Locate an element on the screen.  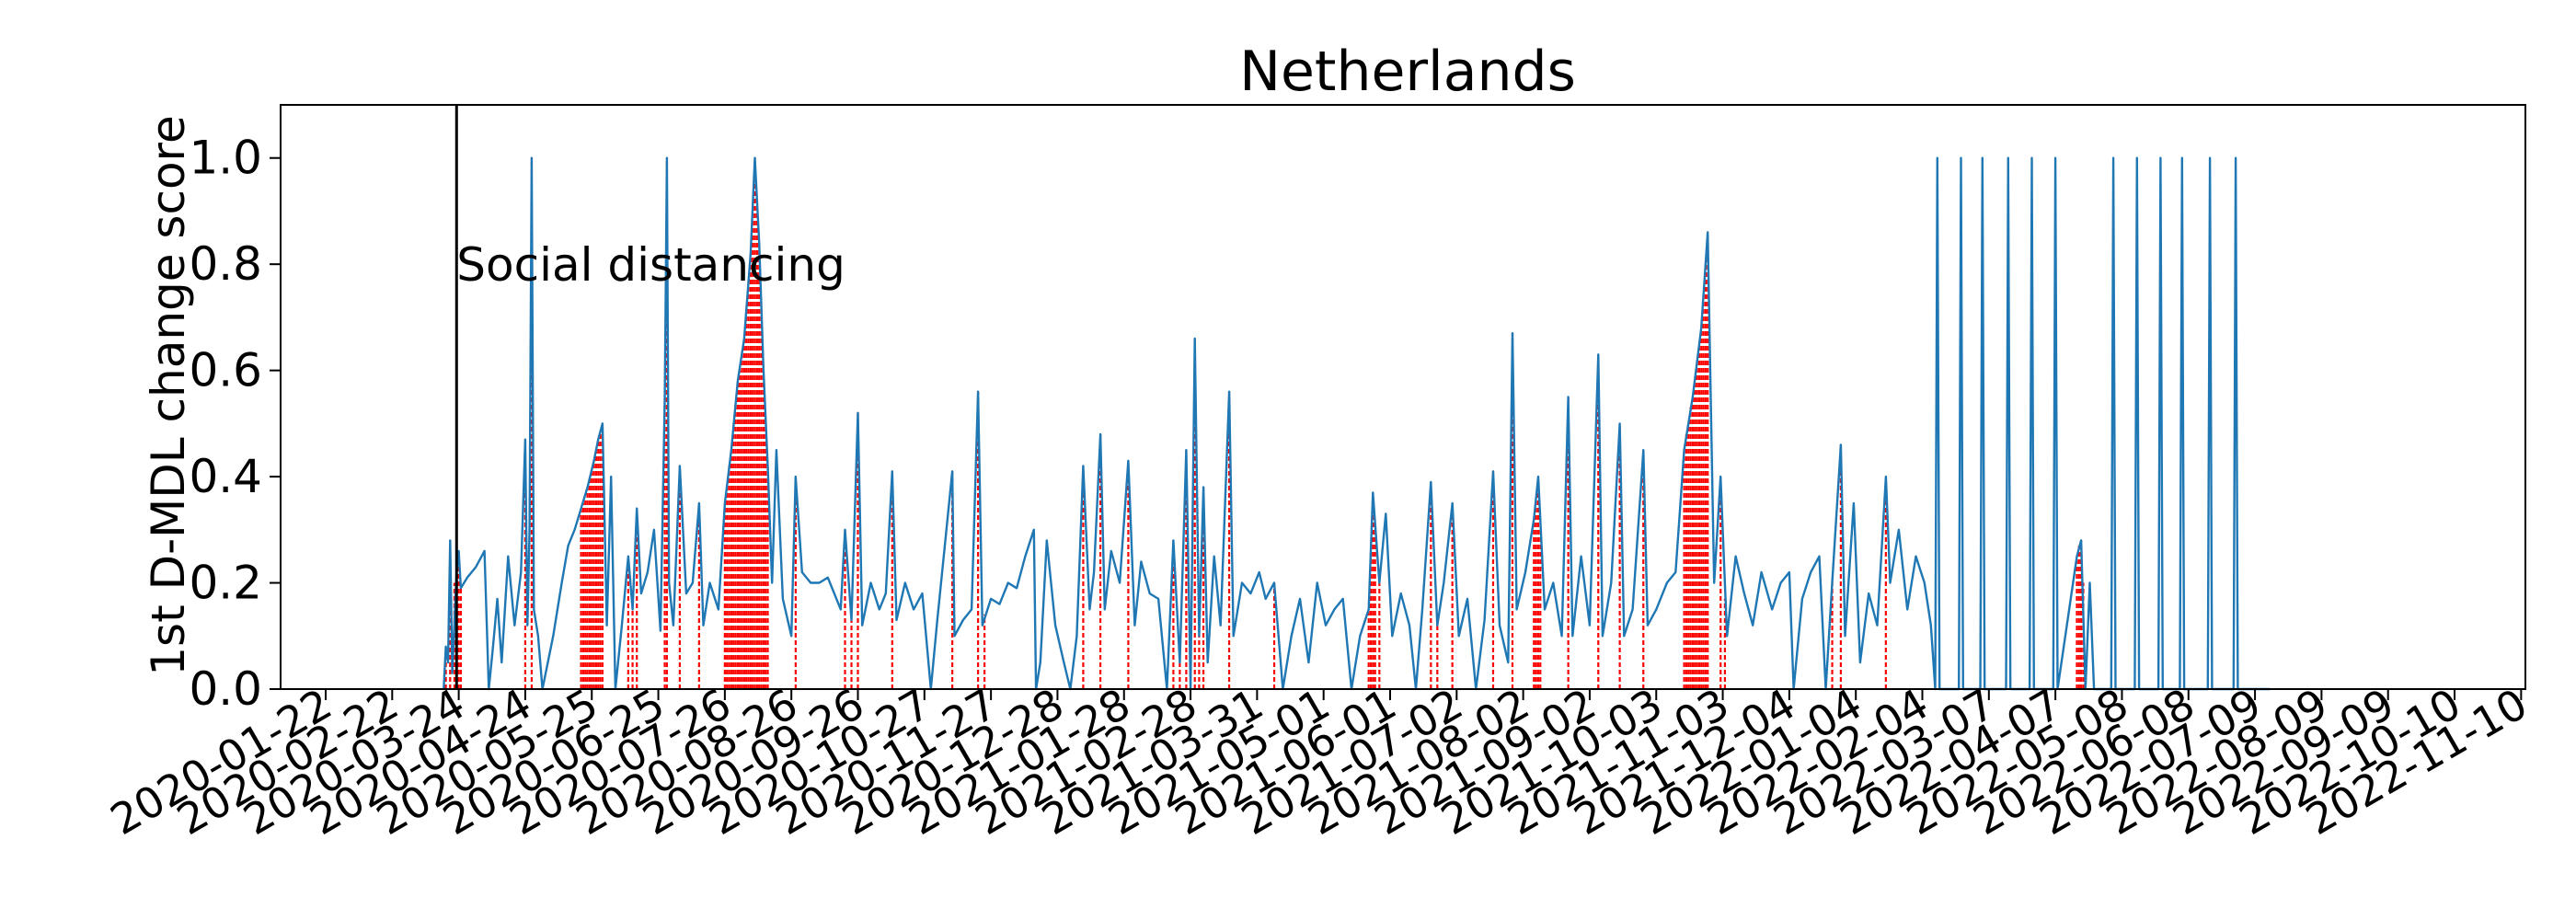
ytick-label-0: 0.0 is located at coordinates (225, 689).